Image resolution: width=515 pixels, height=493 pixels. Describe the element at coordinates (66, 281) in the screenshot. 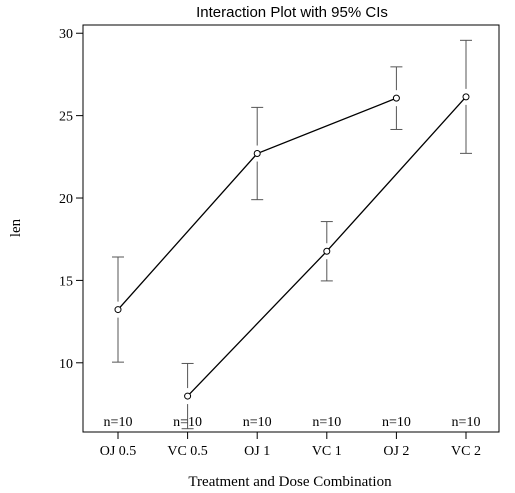

I see `y-tick-label-15: 15` at that location.